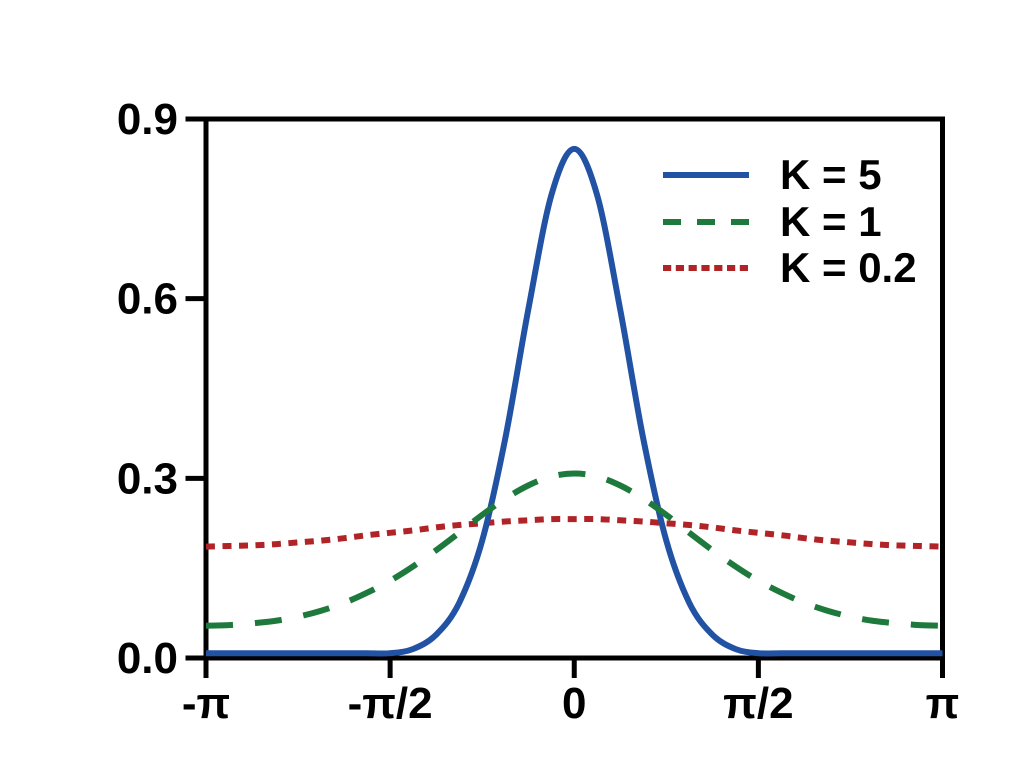  Describe the element at coordinates (206, 703) in the screenshot. I see `x-tick-label: -π` at that location.